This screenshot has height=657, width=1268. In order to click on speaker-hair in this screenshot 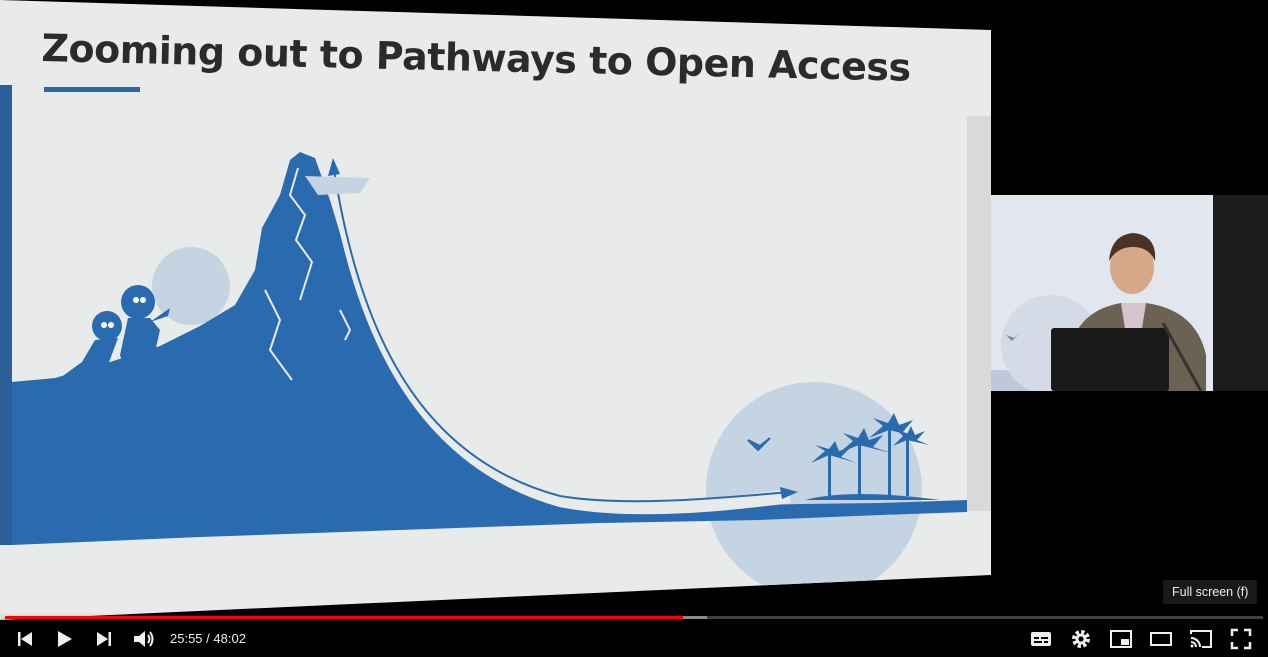, I will do `click(1132, 247)`.